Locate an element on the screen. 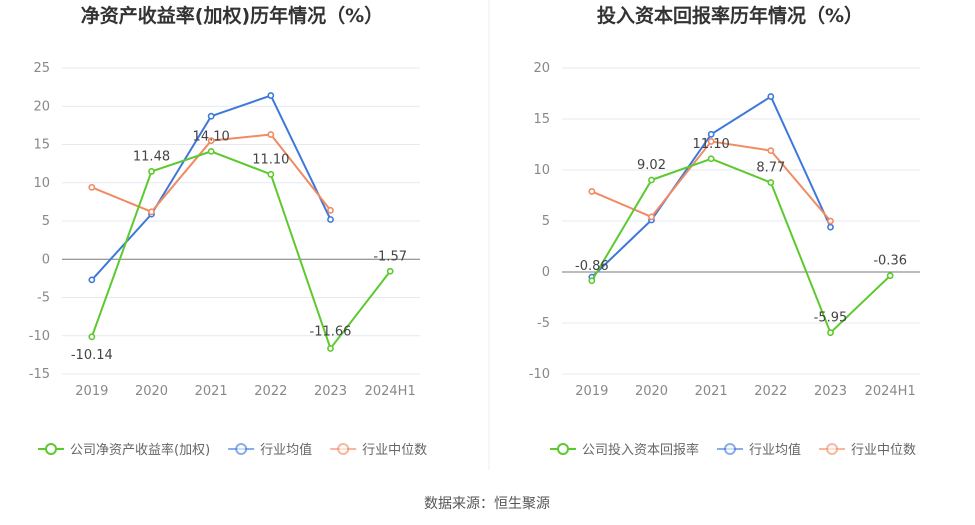 The image size is (975, 525). data-label: -5.95 is located at coordinates (831, 318).